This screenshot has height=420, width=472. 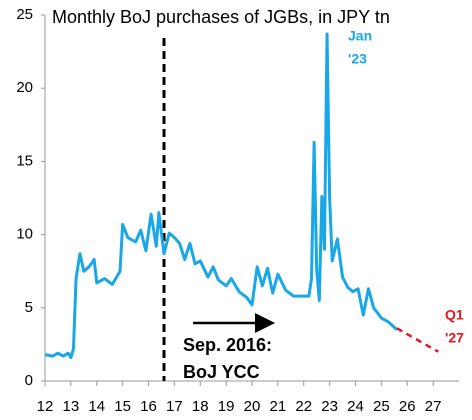 I want to click on x-tick-label: 14, so click(x=96, y=406).